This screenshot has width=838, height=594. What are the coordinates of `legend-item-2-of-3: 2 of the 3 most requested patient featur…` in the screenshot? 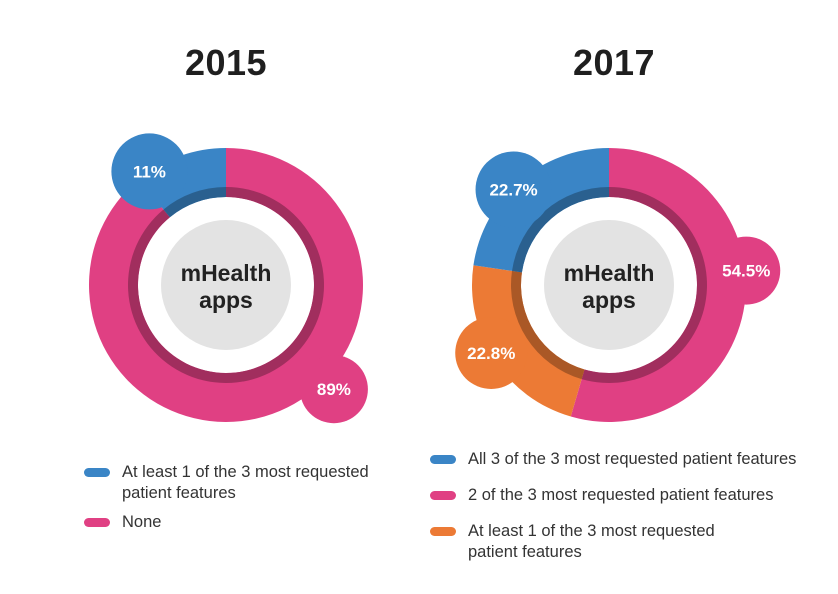 It's located at (625, 495).